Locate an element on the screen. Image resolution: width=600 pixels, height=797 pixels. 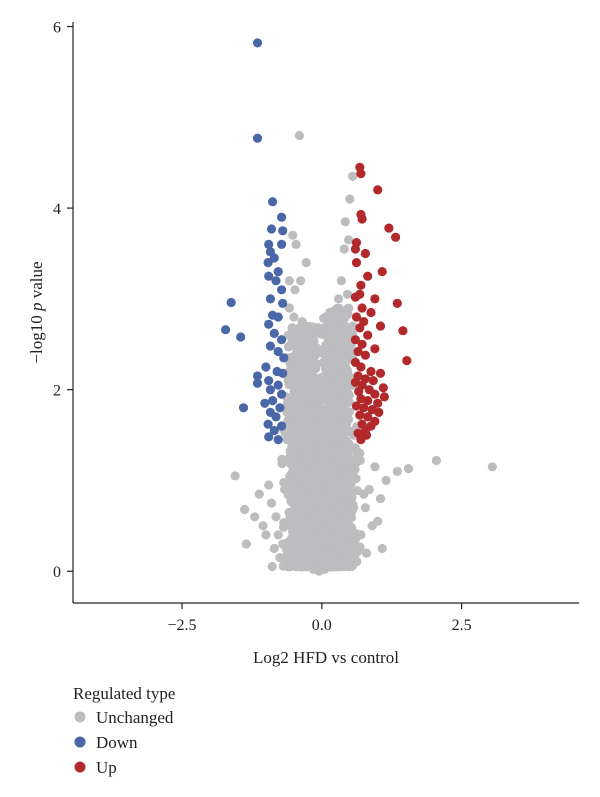
x-tick-label: −2.5 is located at coordinates (182, 625).